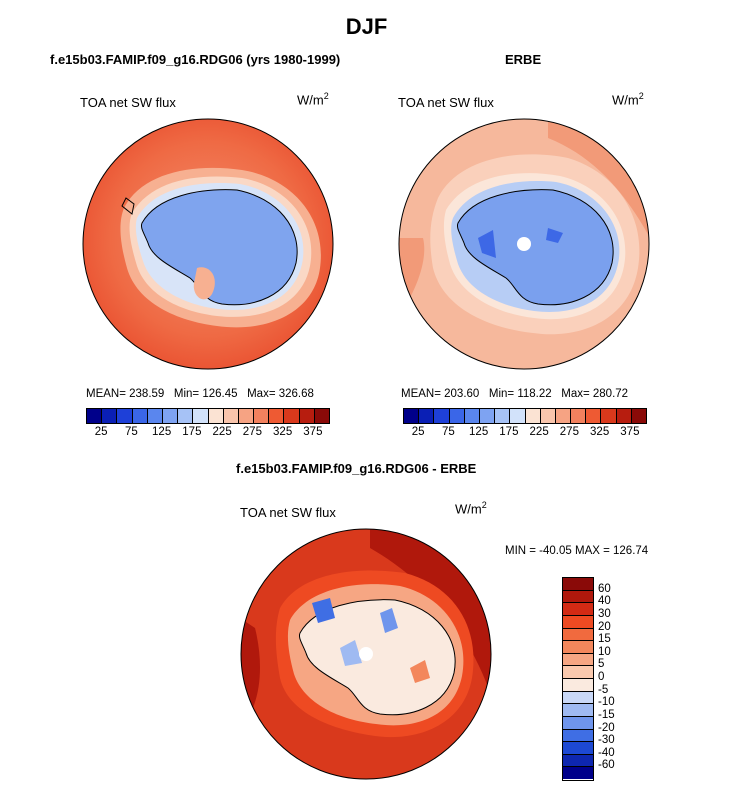 This screenshot has width=733, height=789. I want to click on colorbar-level-label: -10, so click(606, 702).